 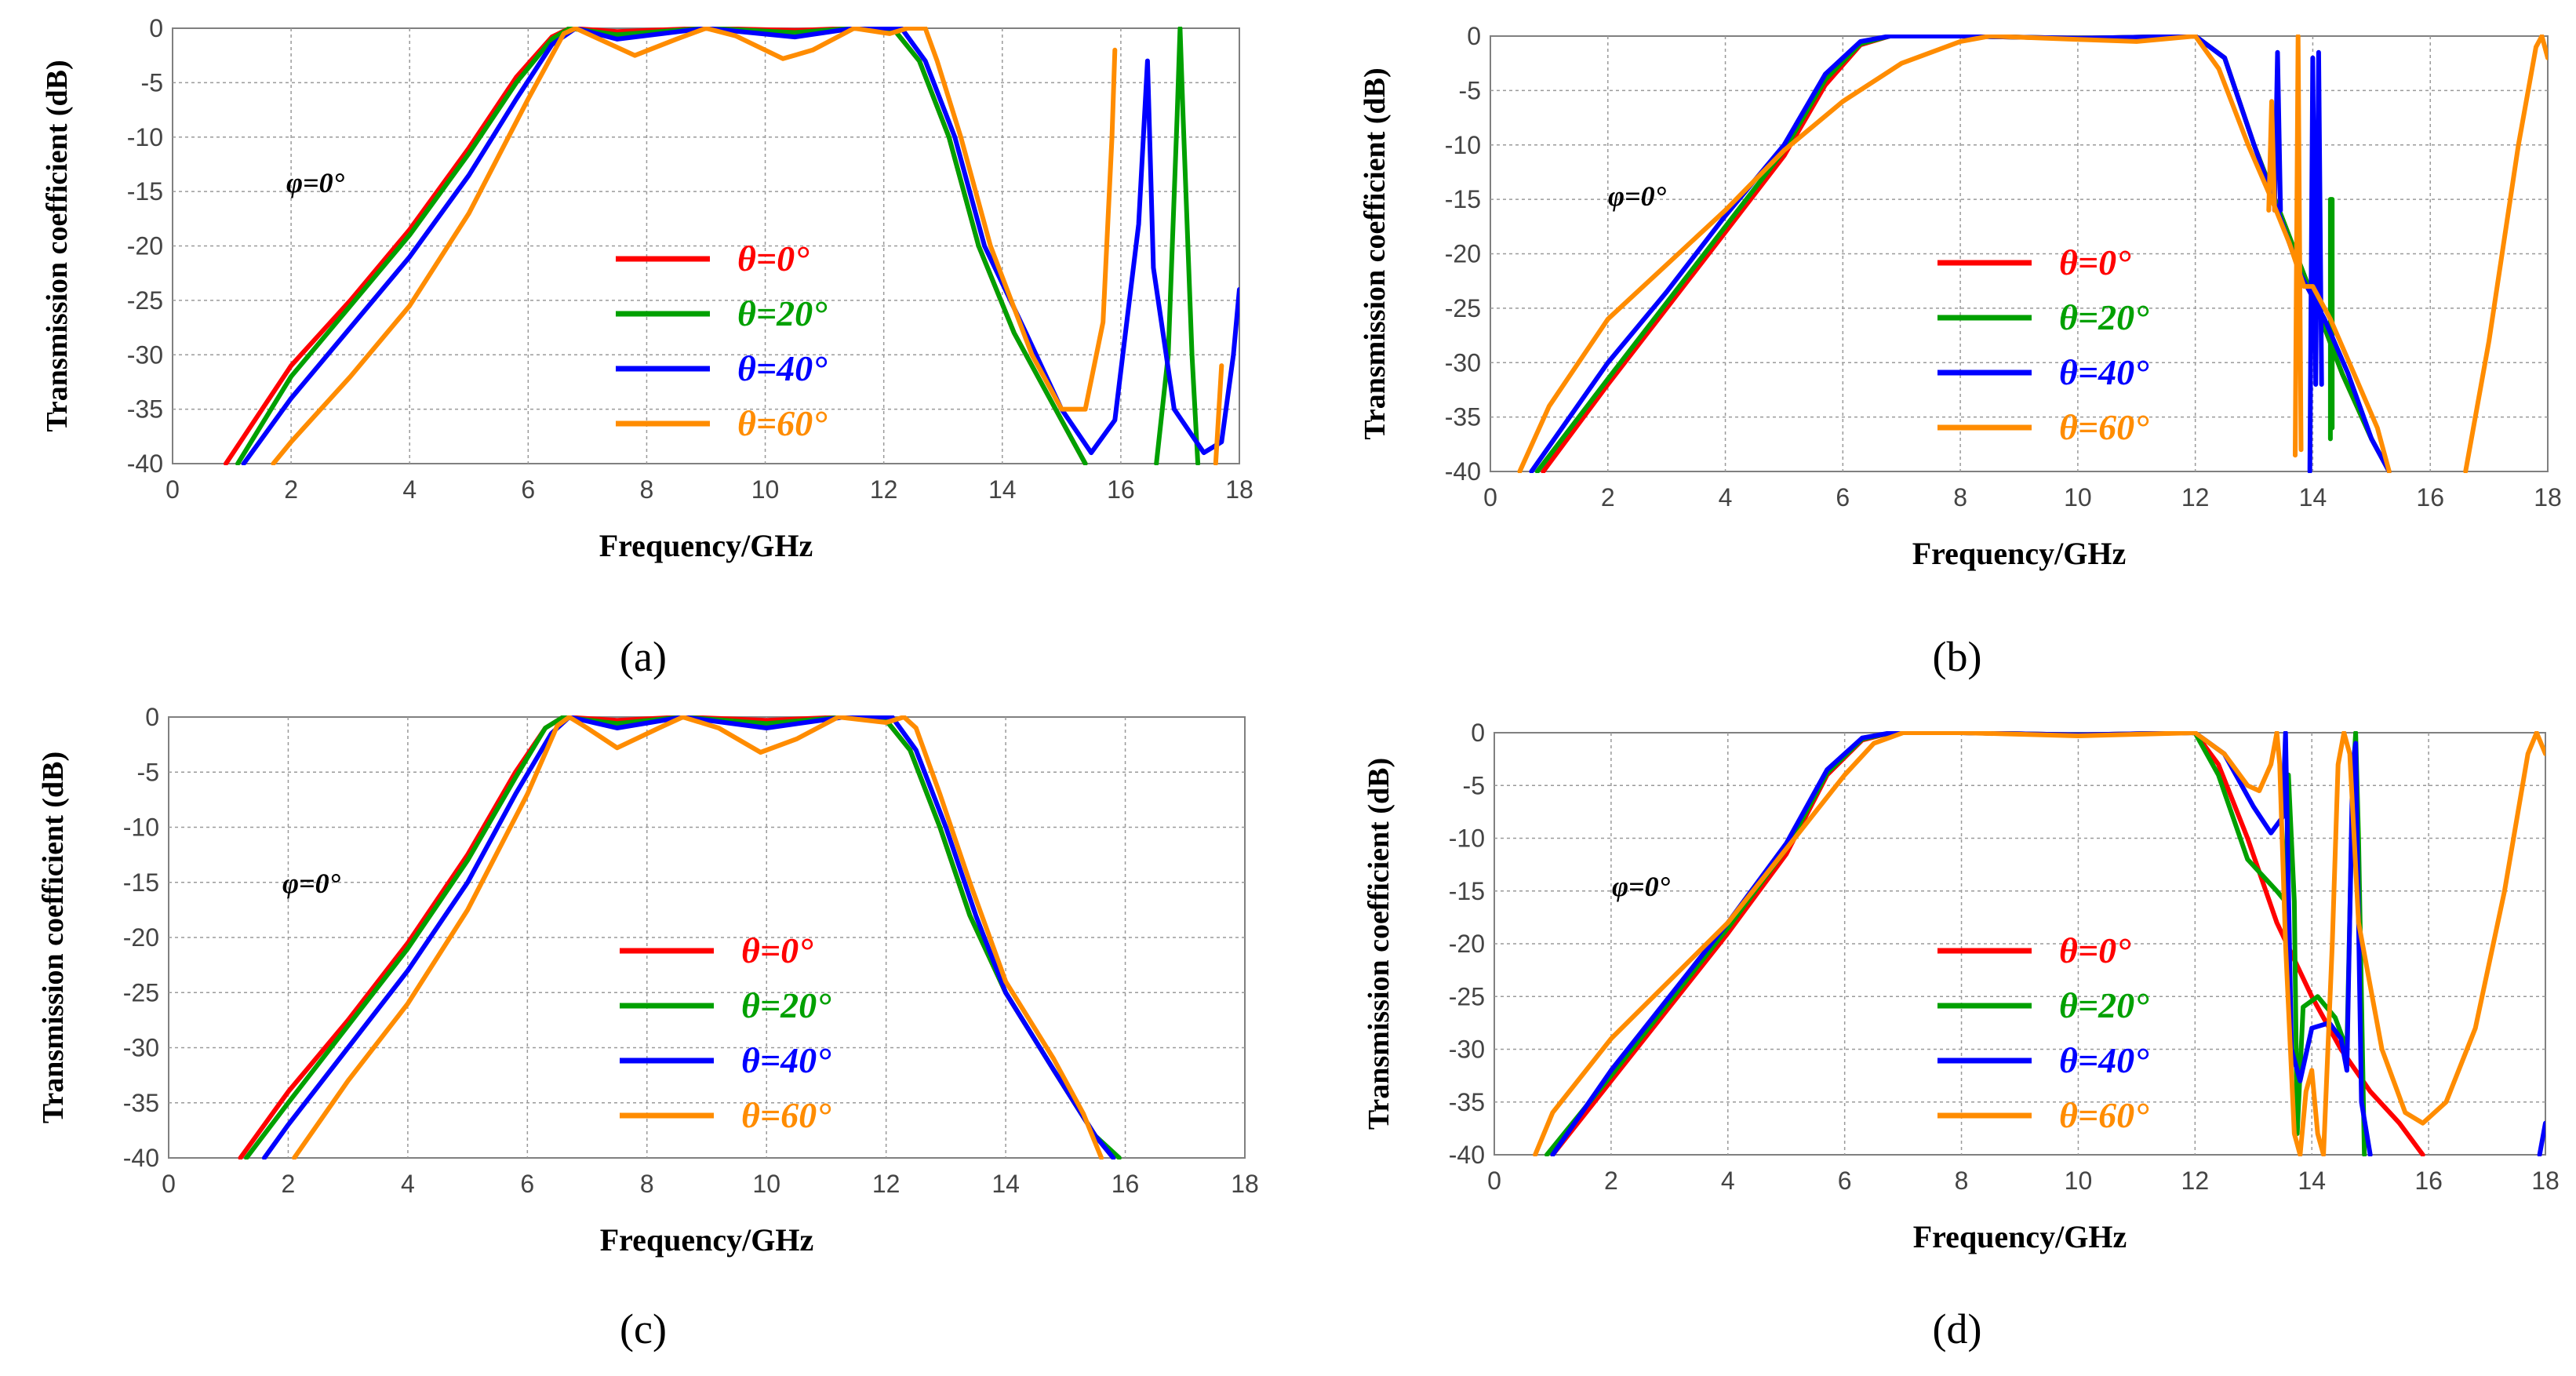 I want to click on panel-b-xtick-label: 2, so click(x=1608, y=497).